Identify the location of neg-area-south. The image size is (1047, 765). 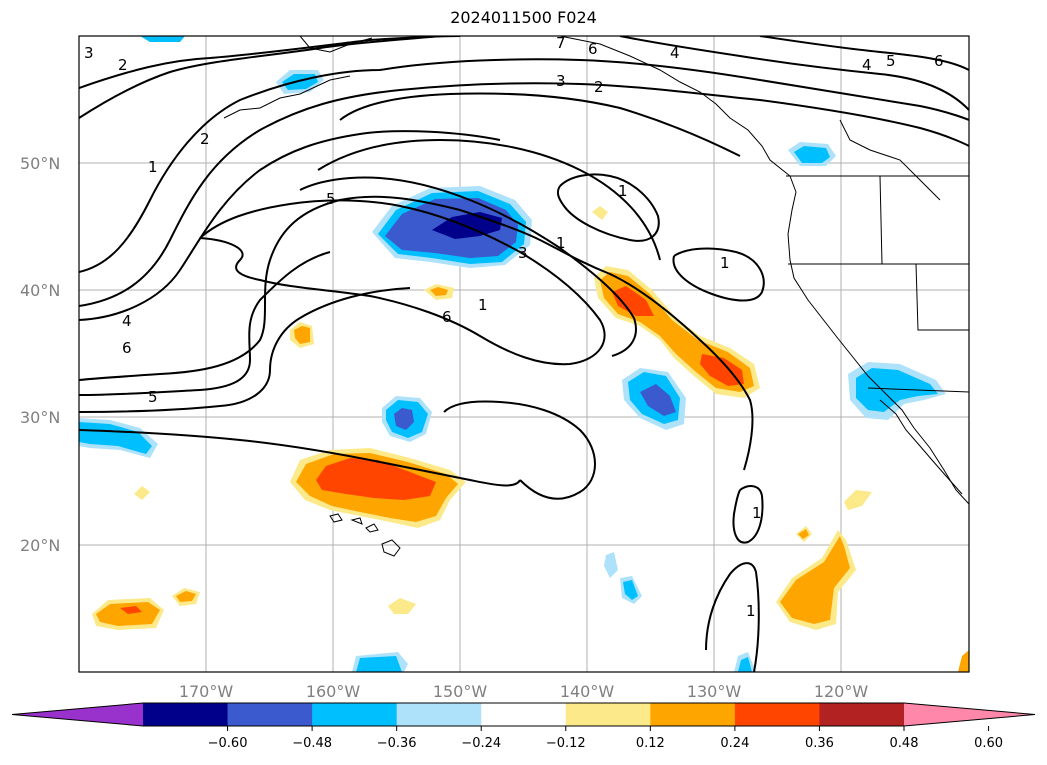
(554, 612).